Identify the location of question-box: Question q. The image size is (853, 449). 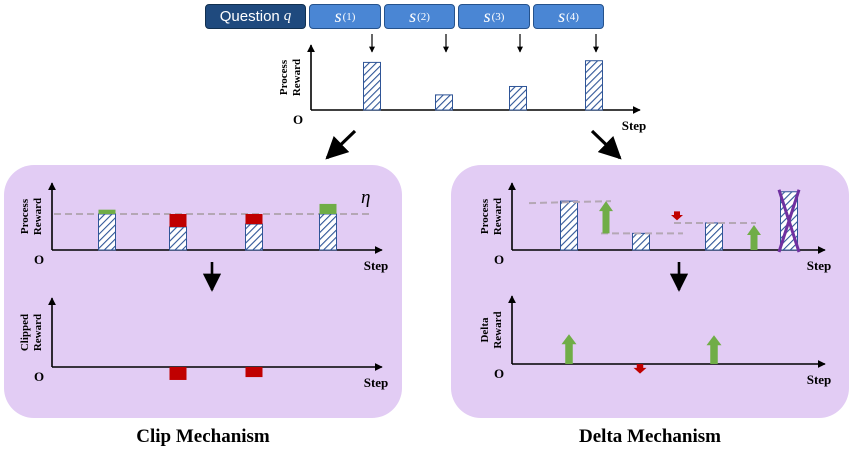
(255, 16).